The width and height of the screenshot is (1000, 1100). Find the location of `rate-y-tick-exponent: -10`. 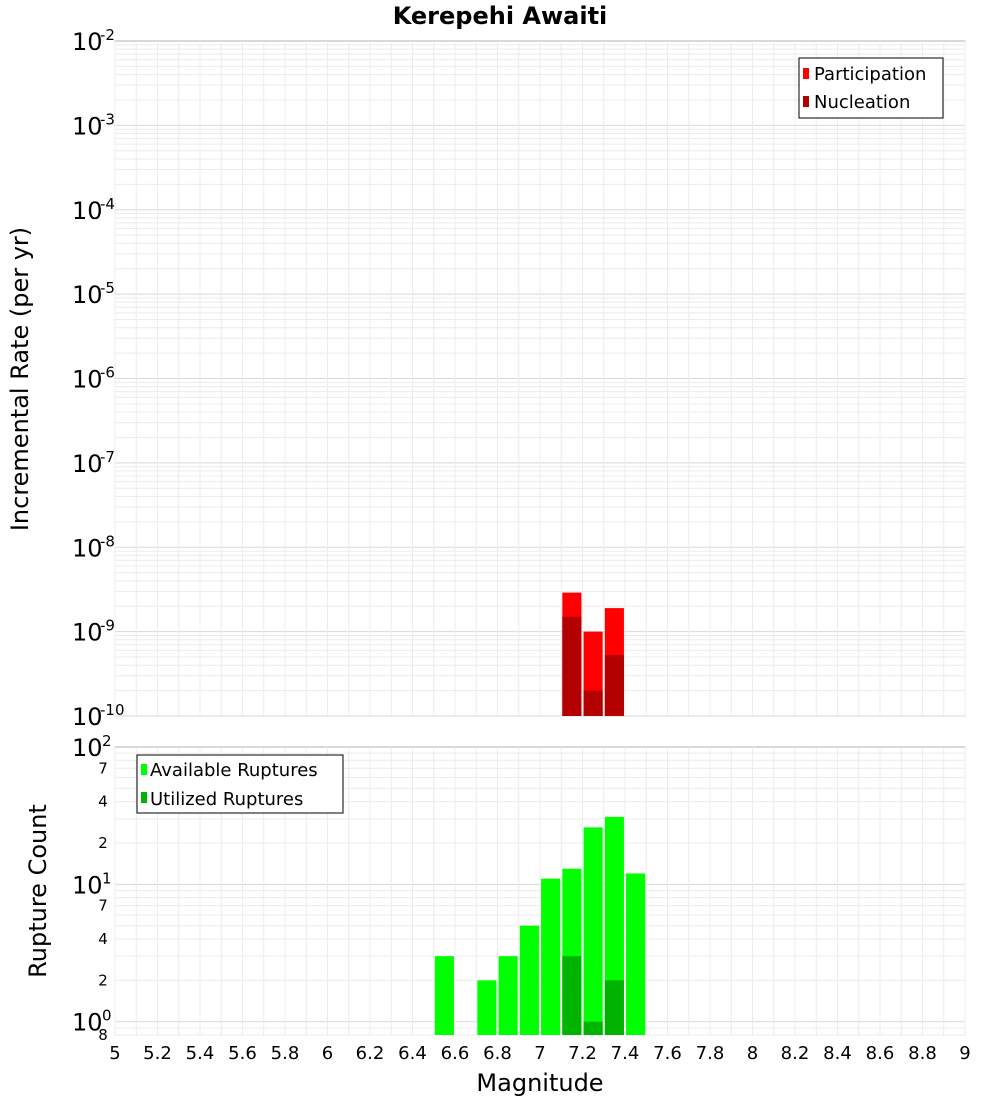

rate-y-tick-exponent: -10 is located at coordinates (112, 710).